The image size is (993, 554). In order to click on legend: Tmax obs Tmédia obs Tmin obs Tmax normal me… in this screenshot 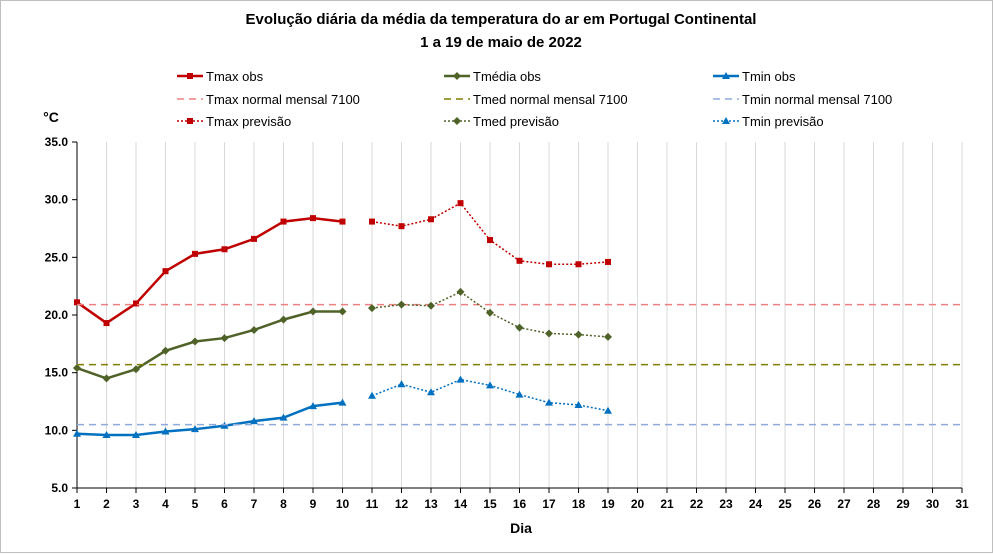, I will do `click(534, 99)`.